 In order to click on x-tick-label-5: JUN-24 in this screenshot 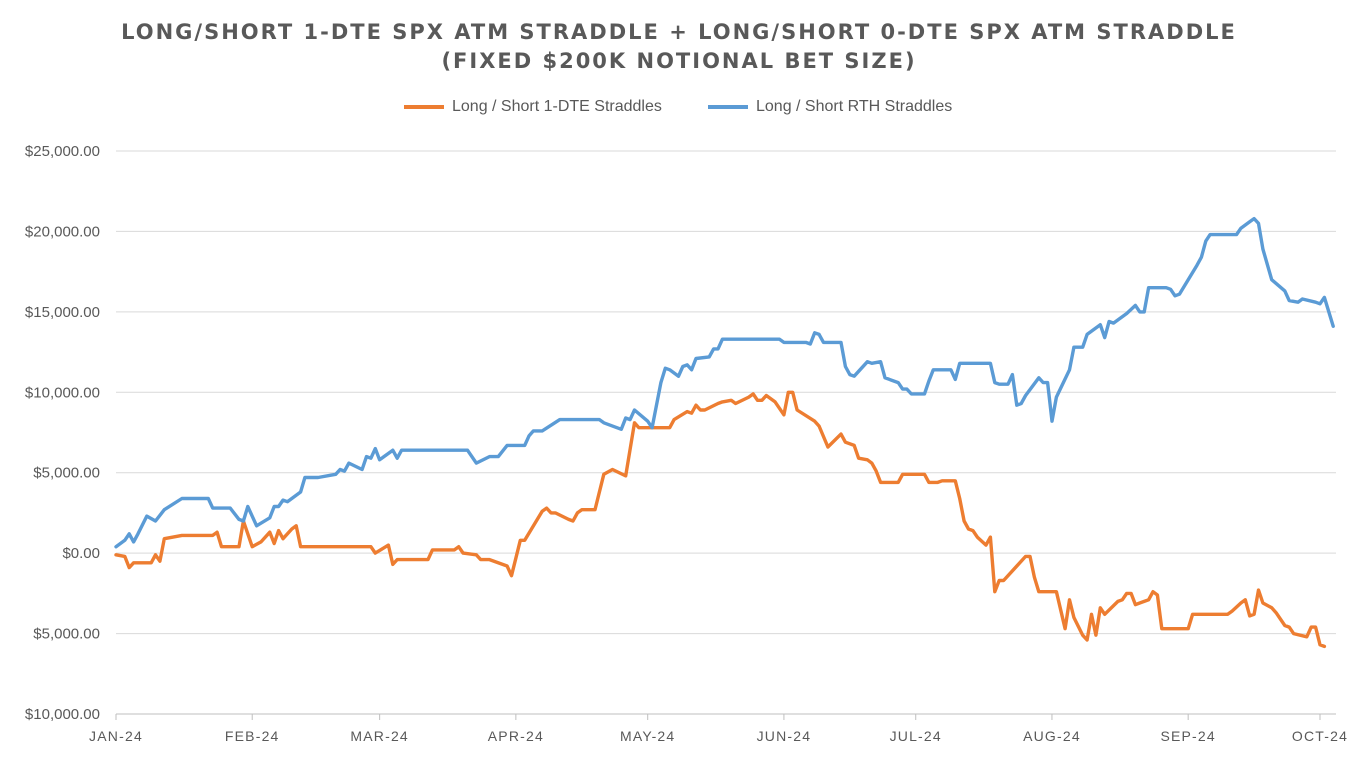, I will do `click(784, 736)`.